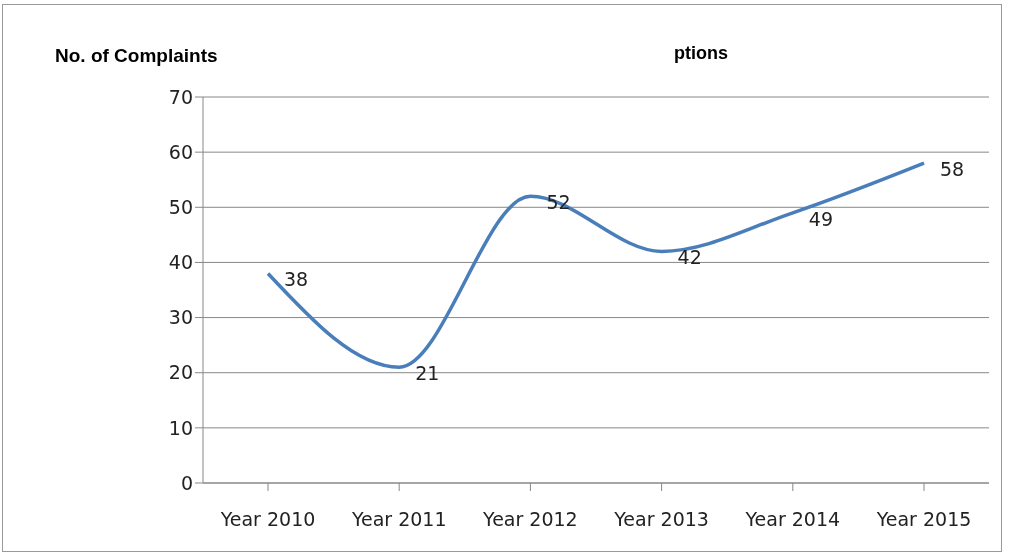 Image resolution: width=1009 pixels, height=557 pixels. What do you see at coordinates (952, 168) in the screenshot?
I see `data-label: 58` at bounding box center [952, 168].